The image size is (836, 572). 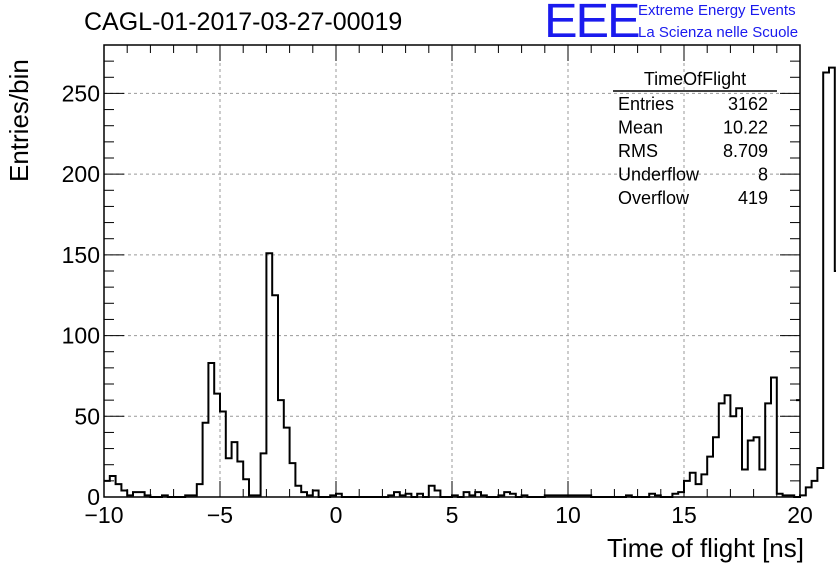 What do you see at coordinates (654, 198) in the screenshot?
I see `stats-row-label: Overflow` at bounding box center [654, 198].